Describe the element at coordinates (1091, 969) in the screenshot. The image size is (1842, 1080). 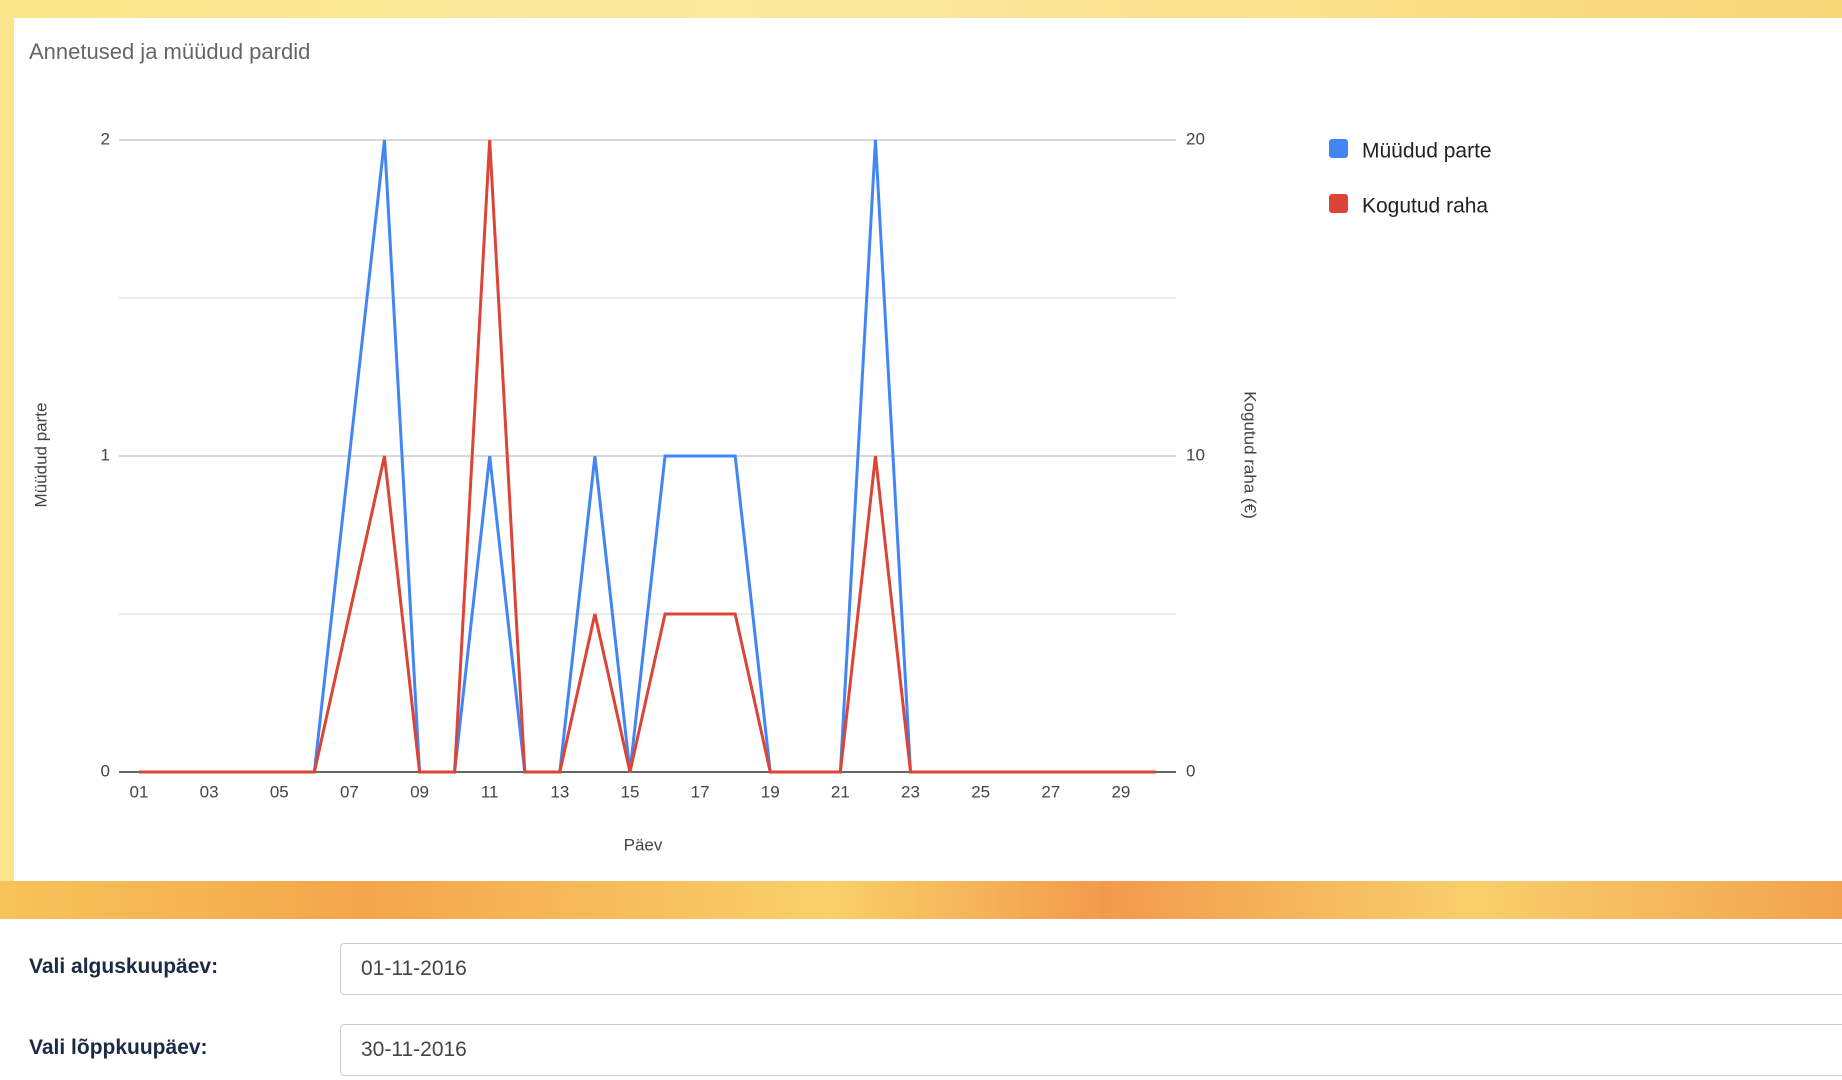
I see `date-input: 01-11-2016` at that location.